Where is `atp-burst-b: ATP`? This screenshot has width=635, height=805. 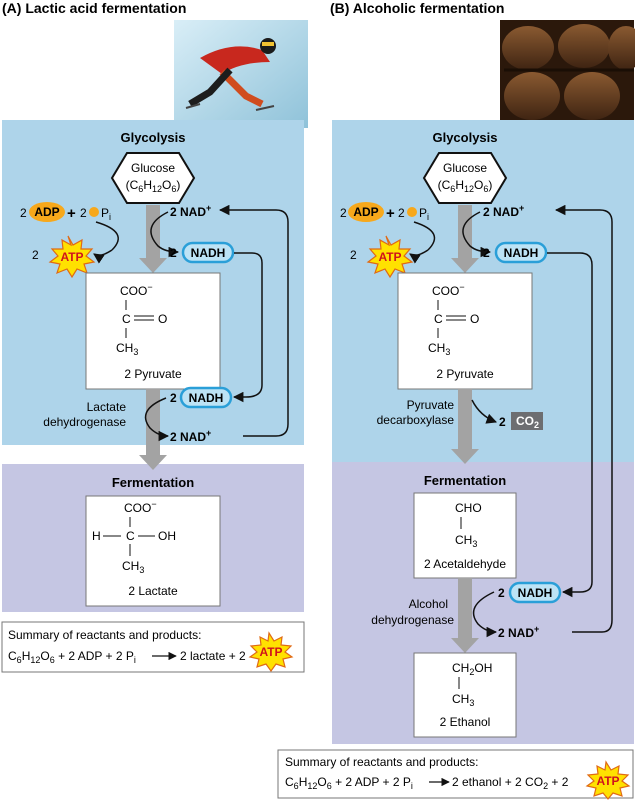 atp-burst-b: ATP is located at coordinates (390, 257).